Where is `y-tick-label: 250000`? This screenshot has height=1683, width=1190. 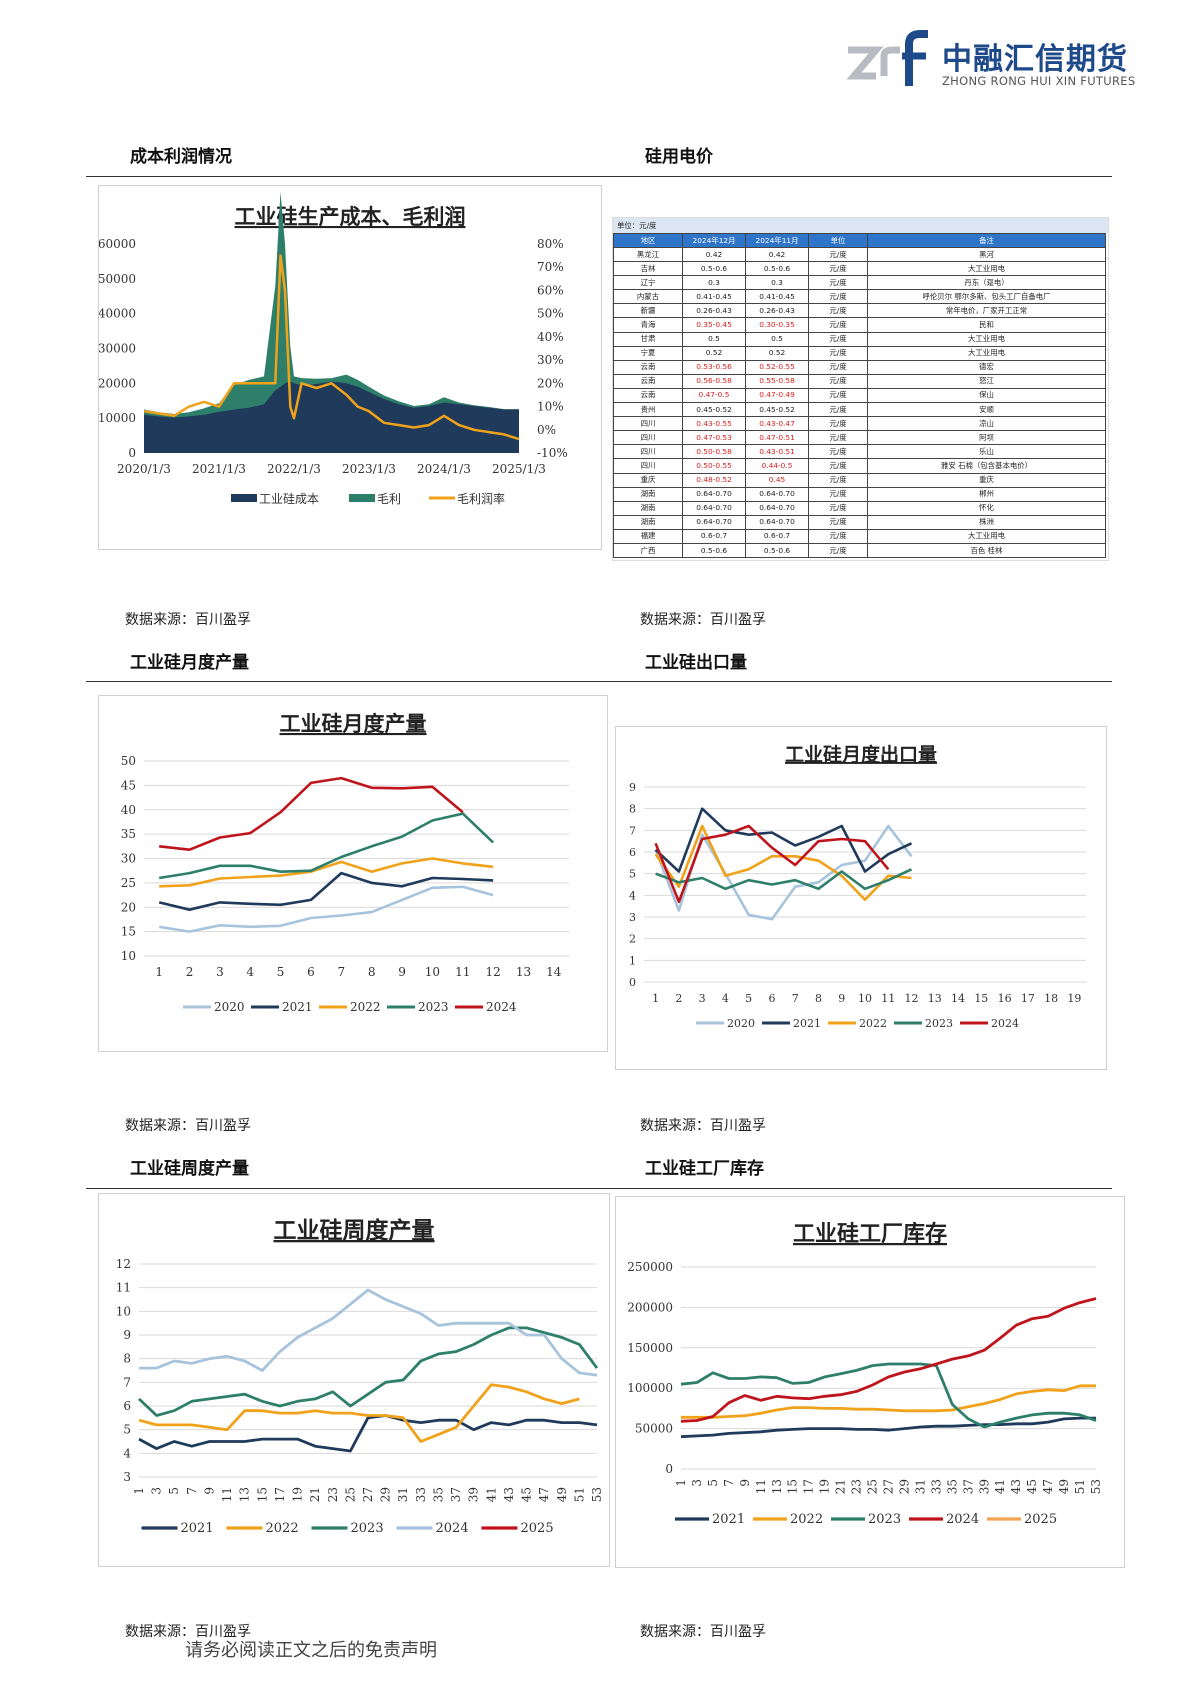
y-tick-label: 250000 is located at coordinates (650, 1267).